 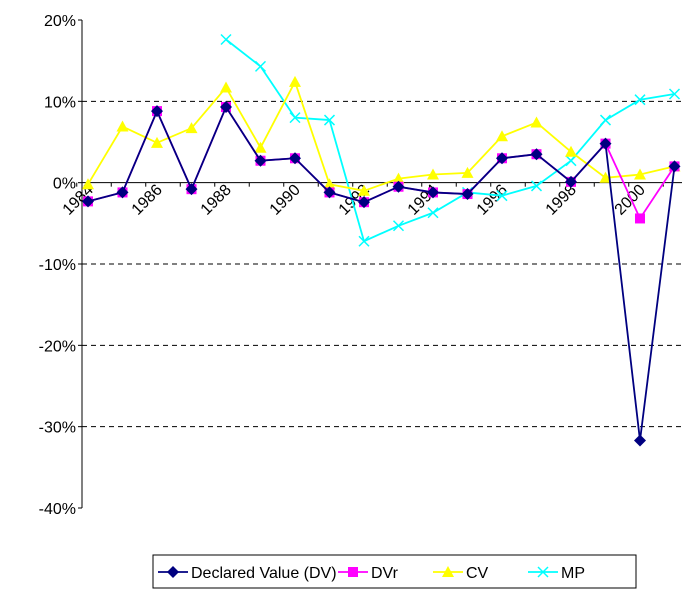 I want to click on y-tick-label: -10%, so click(x=57, y=265).